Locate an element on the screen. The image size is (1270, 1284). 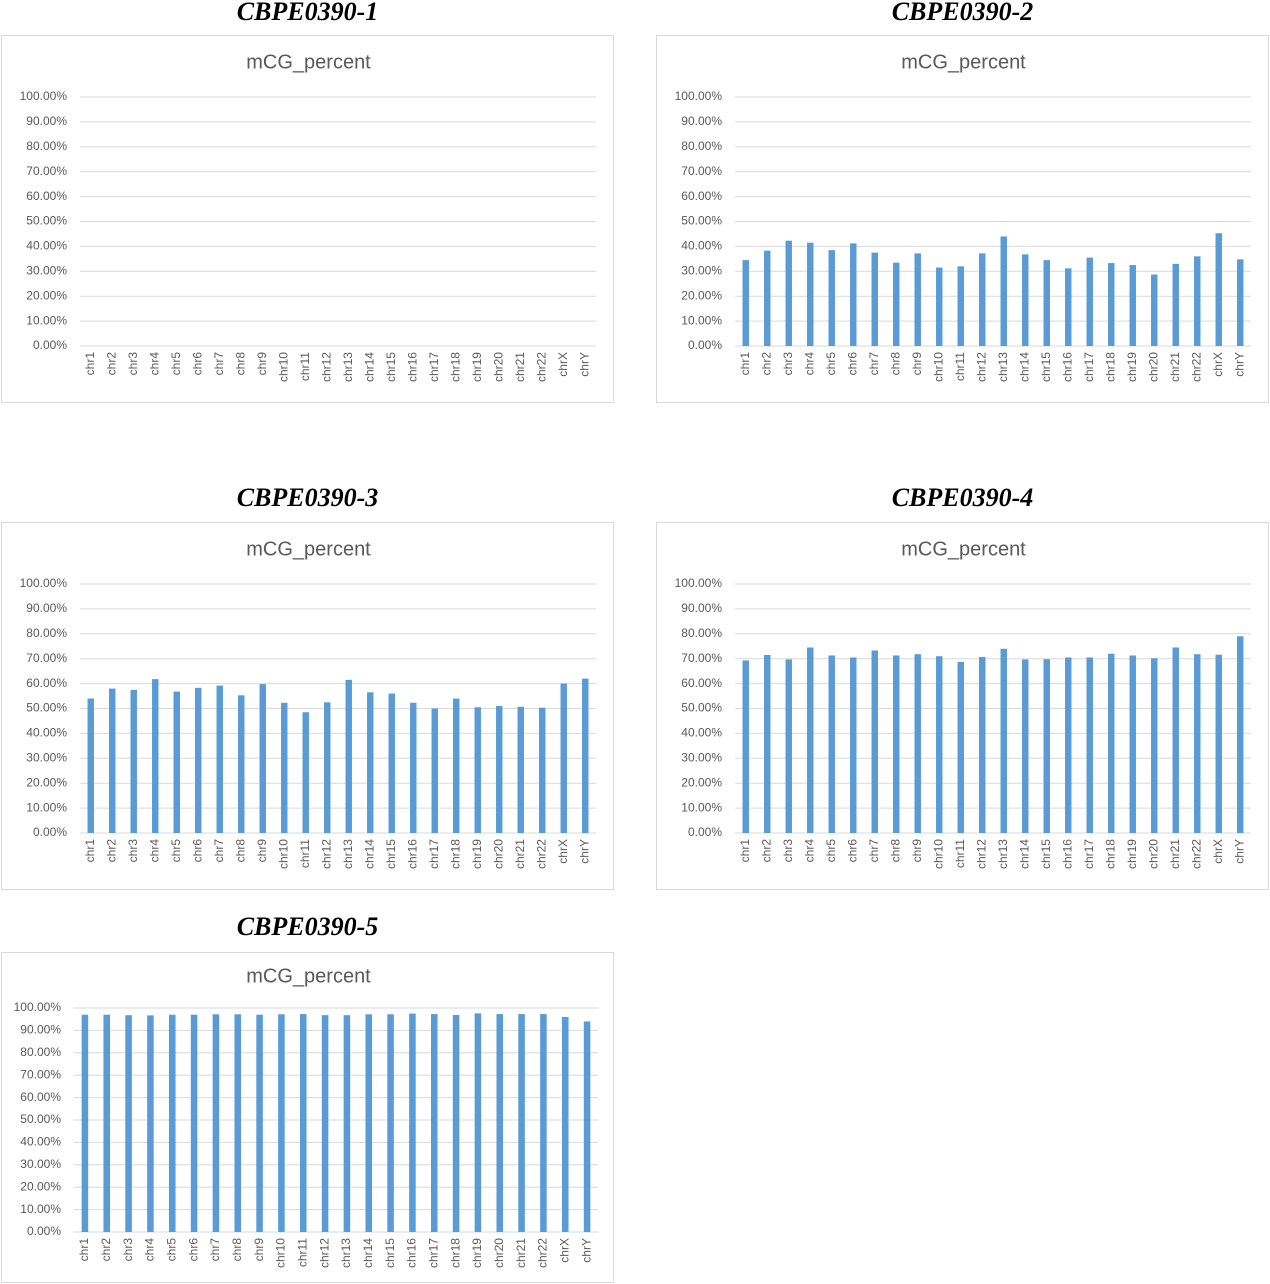
x-tick-label: chr2 is located at coordinates (111, 851).